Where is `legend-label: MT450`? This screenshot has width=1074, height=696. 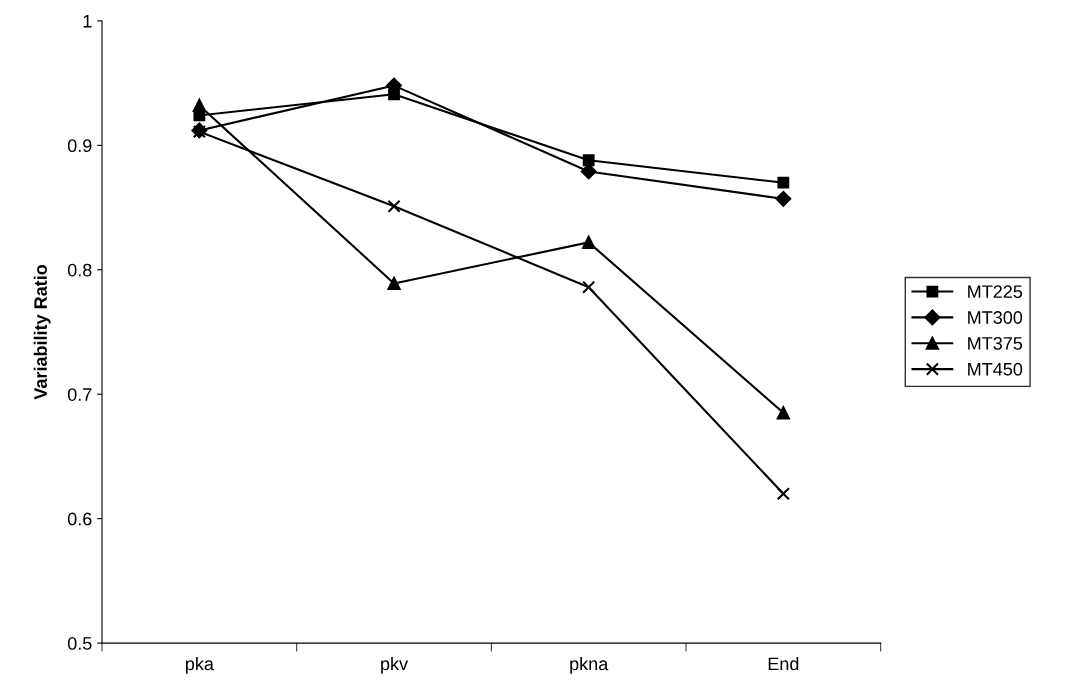
legend-label: MT450 is located at coordinates (995, 369).